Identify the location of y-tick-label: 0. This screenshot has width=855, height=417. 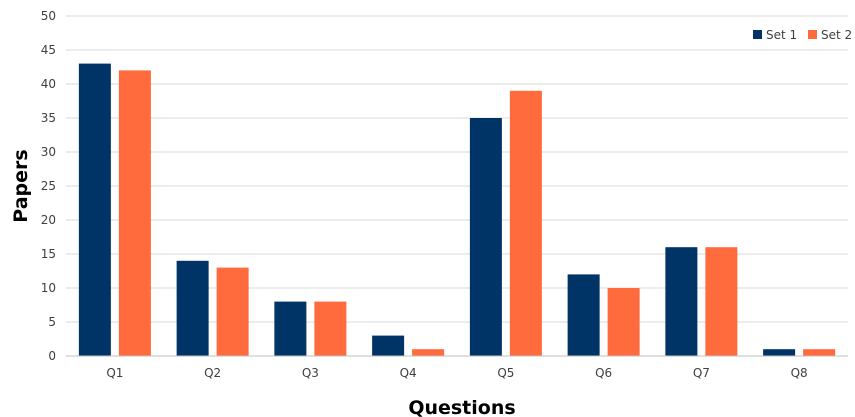
(52, 356).